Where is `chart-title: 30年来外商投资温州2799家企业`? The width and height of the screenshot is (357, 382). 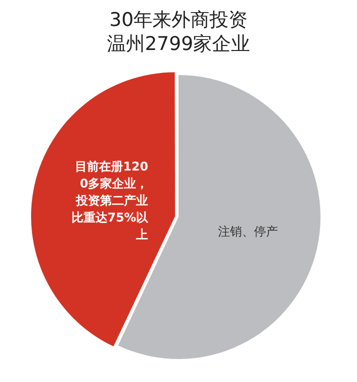
chart-title: 30年来外商投资温州2799家企业 is located at coordinates (179, 32).